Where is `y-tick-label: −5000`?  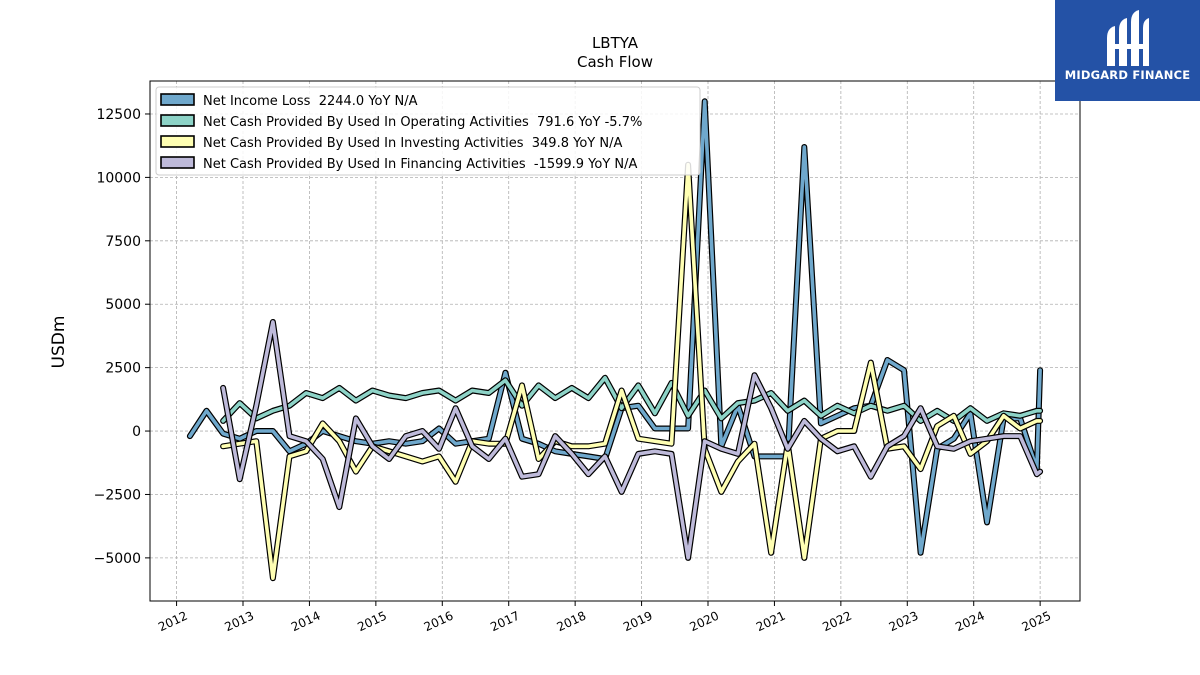
y-tick-label: −5000 is located at coordinates (117, 559).